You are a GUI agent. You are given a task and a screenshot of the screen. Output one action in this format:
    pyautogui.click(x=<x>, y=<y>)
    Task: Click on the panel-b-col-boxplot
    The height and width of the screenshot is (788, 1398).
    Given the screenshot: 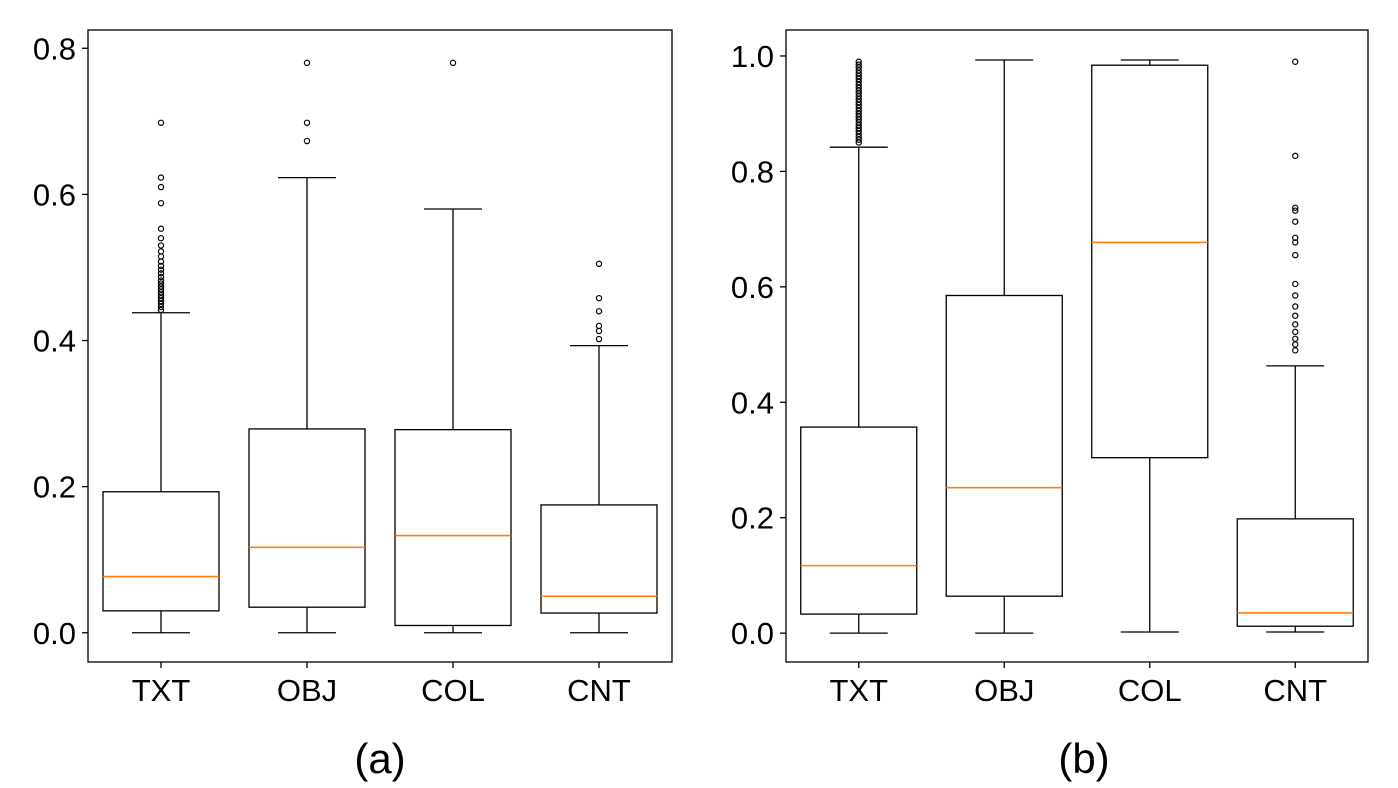 What is the action you would take?
    pyautogui.click(x=1150, y=346)
    